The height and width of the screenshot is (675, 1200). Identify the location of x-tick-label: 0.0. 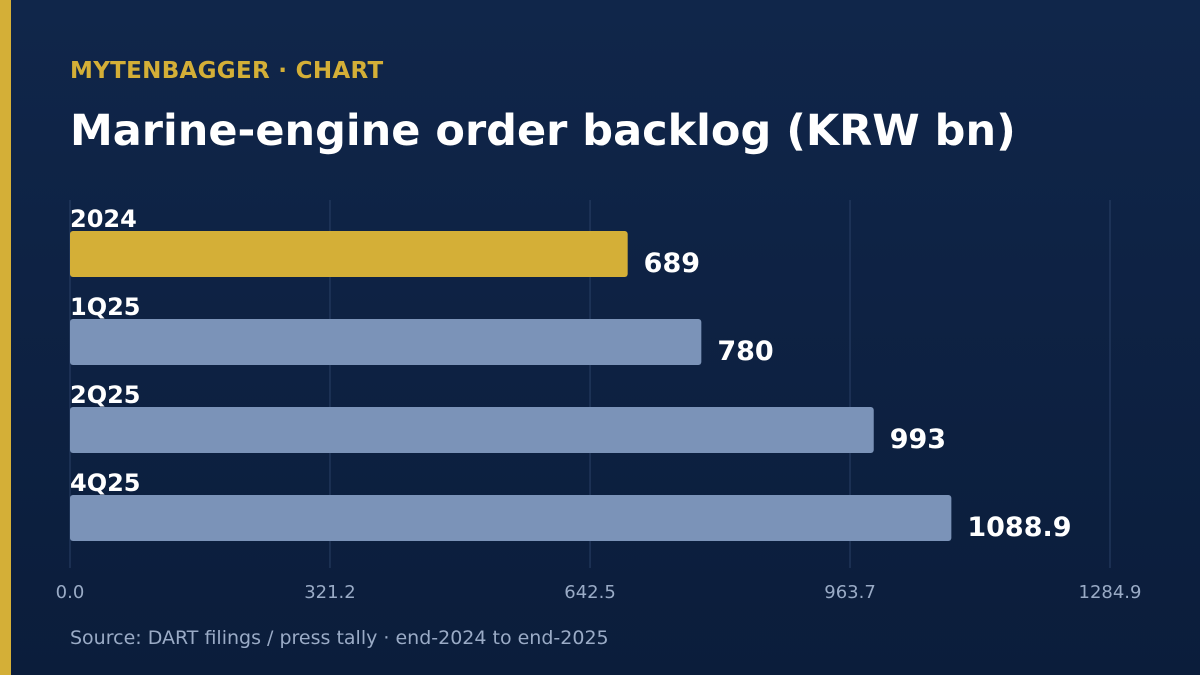
(70, 592).